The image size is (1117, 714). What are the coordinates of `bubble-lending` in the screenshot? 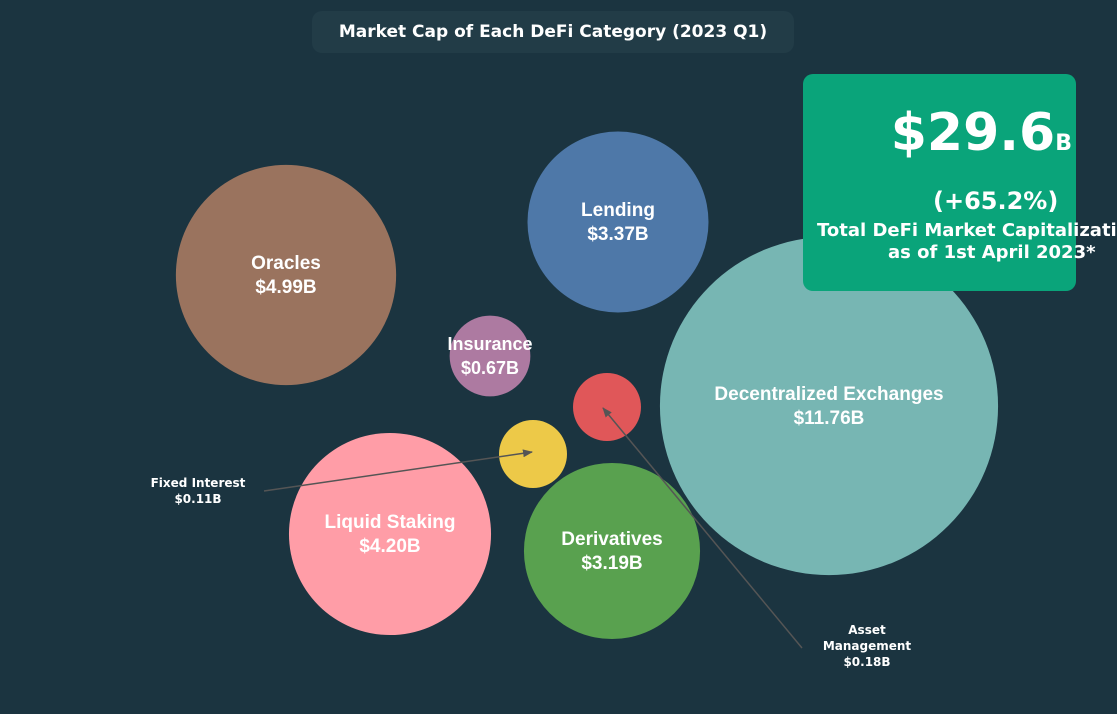 It's located at (618, 222).